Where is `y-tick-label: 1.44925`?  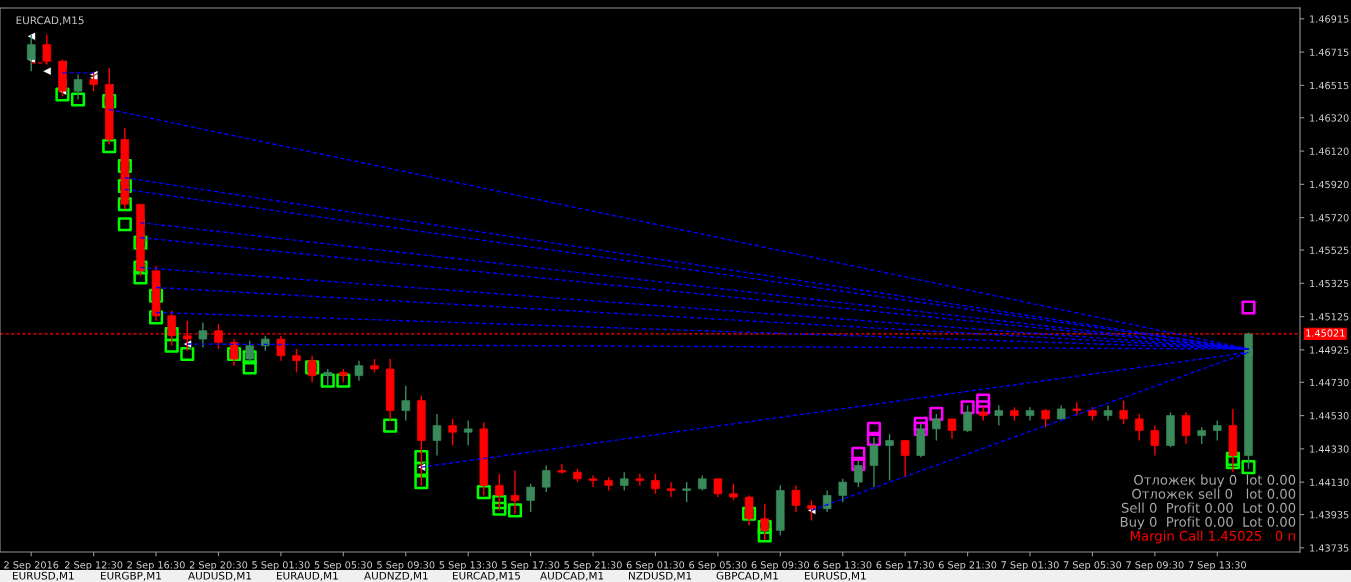 y-tick-label: 1.44925 is located at coordinates (1329, 350).